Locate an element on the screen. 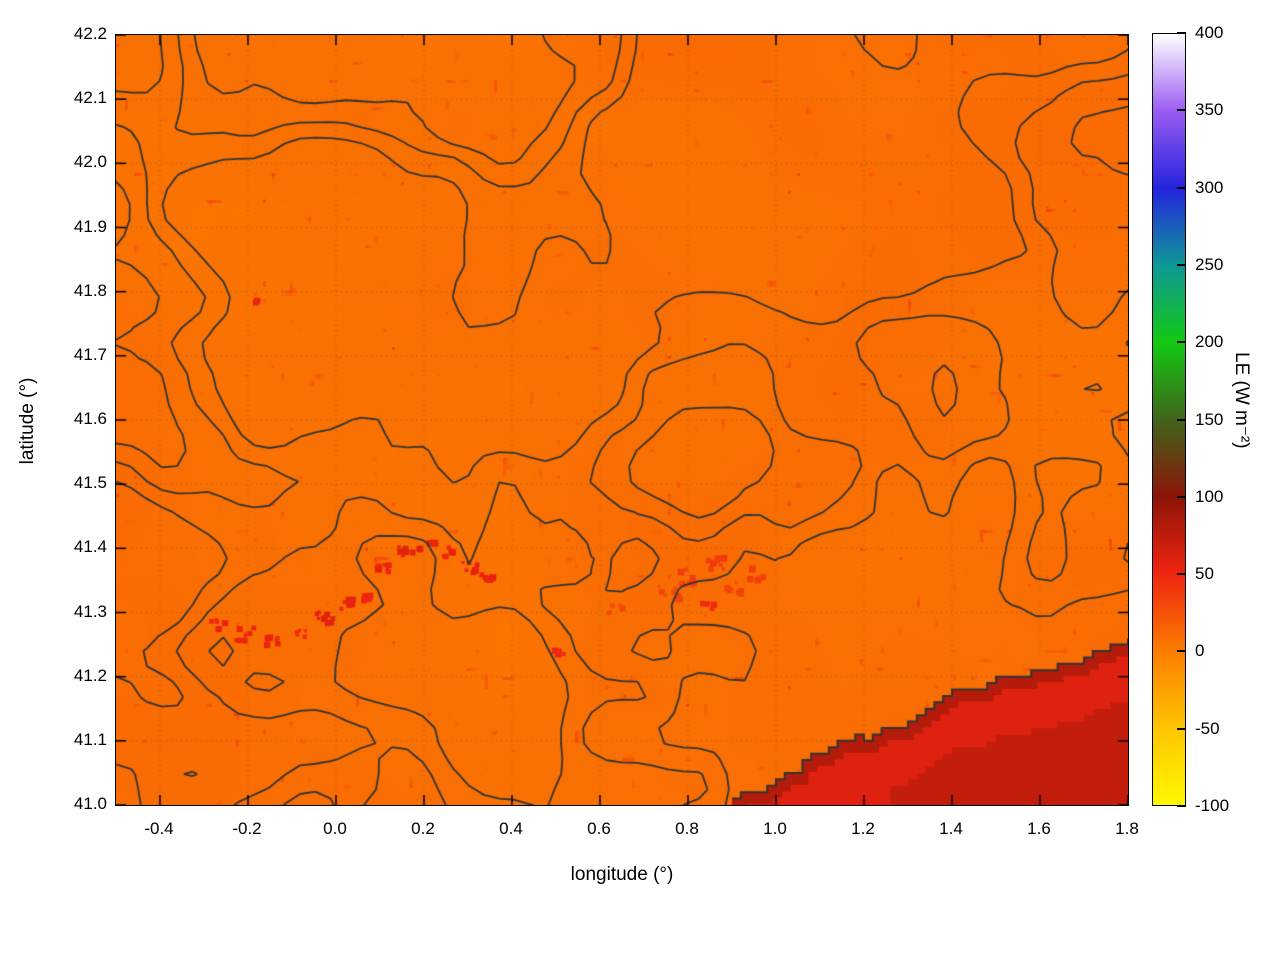 This screenshot has width=1280, height=960. x-tick-label: -0.2 is located at coordinates (247, 828).